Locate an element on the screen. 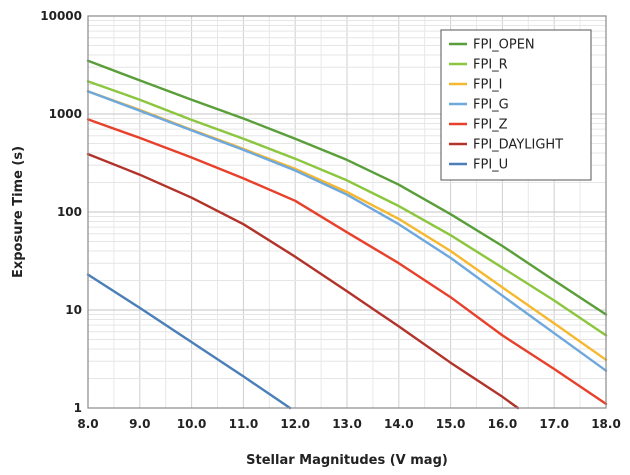 This screenshot has width=630, height=475. x-tick-label: 16.0 is located at coordinates (503, 424).